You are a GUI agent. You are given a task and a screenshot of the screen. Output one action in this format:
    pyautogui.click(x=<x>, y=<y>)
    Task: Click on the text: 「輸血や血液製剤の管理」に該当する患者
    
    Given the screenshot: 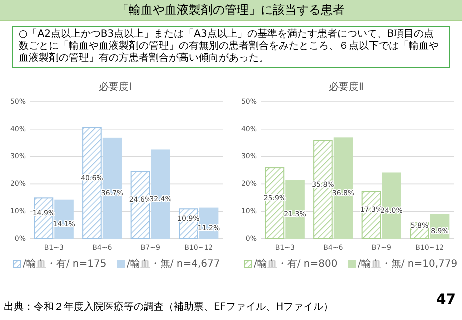 What is the action you would take?
    pyautogui.click(x=231, y=10)
    